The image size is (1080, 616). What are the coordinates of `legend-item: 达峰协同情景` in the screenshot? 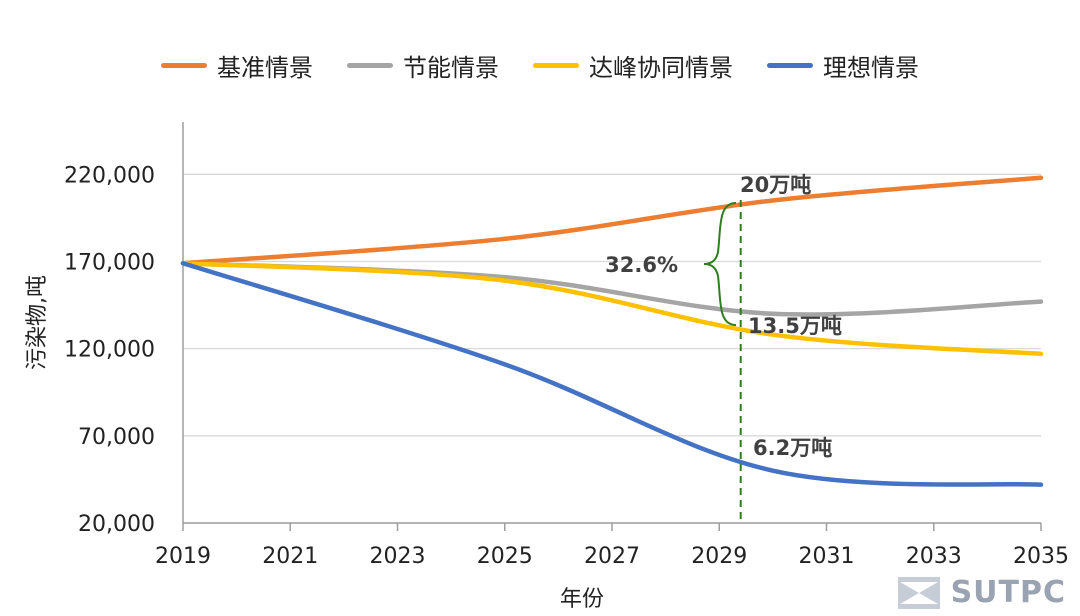 It's located at (633, 65).